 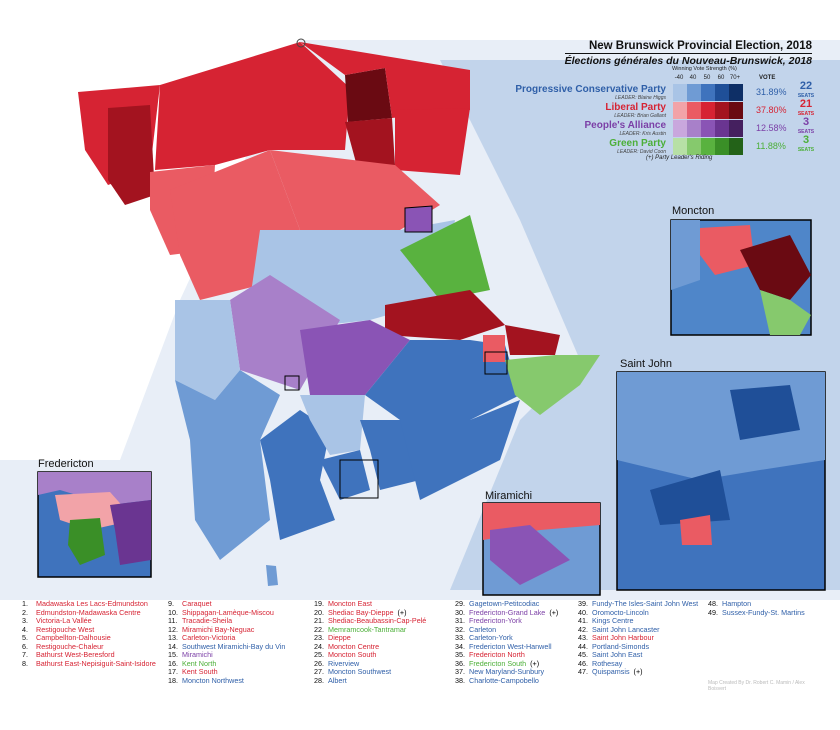 What do you see at coordinates (507, 612) in the screenshot?
I see `district-name: Fredericton-Grand Lake` at bounding box center [507, 612].